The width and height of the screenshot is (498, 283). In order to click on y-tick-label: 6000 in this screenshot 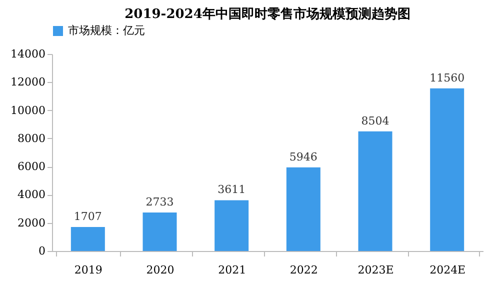, I will do `click(32, 167)`.